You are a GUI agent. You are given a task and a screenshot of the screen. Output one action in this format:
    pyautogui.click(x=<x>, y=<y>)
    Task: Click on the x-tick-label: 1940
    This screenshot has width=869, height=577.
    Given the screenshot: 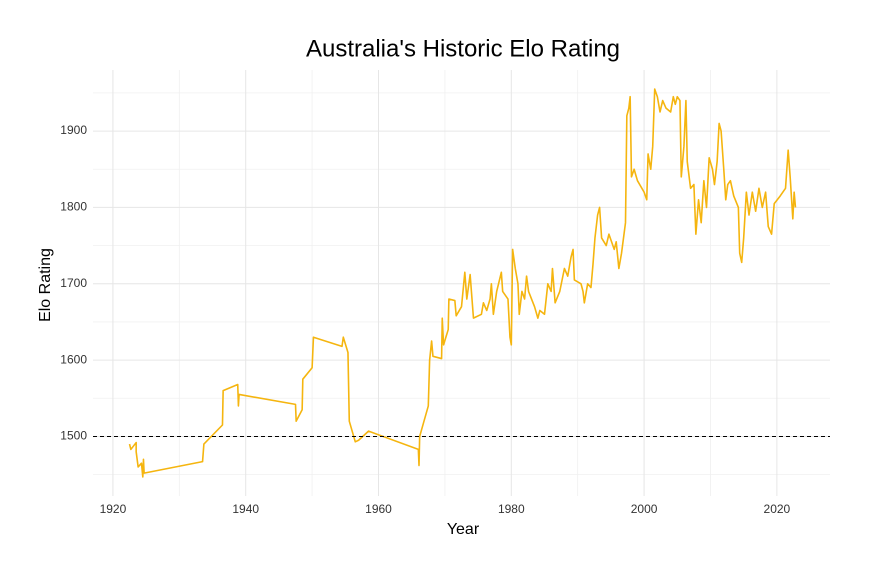 What is the action you would take?
    pyautogui.click(x=245, y=509)
    